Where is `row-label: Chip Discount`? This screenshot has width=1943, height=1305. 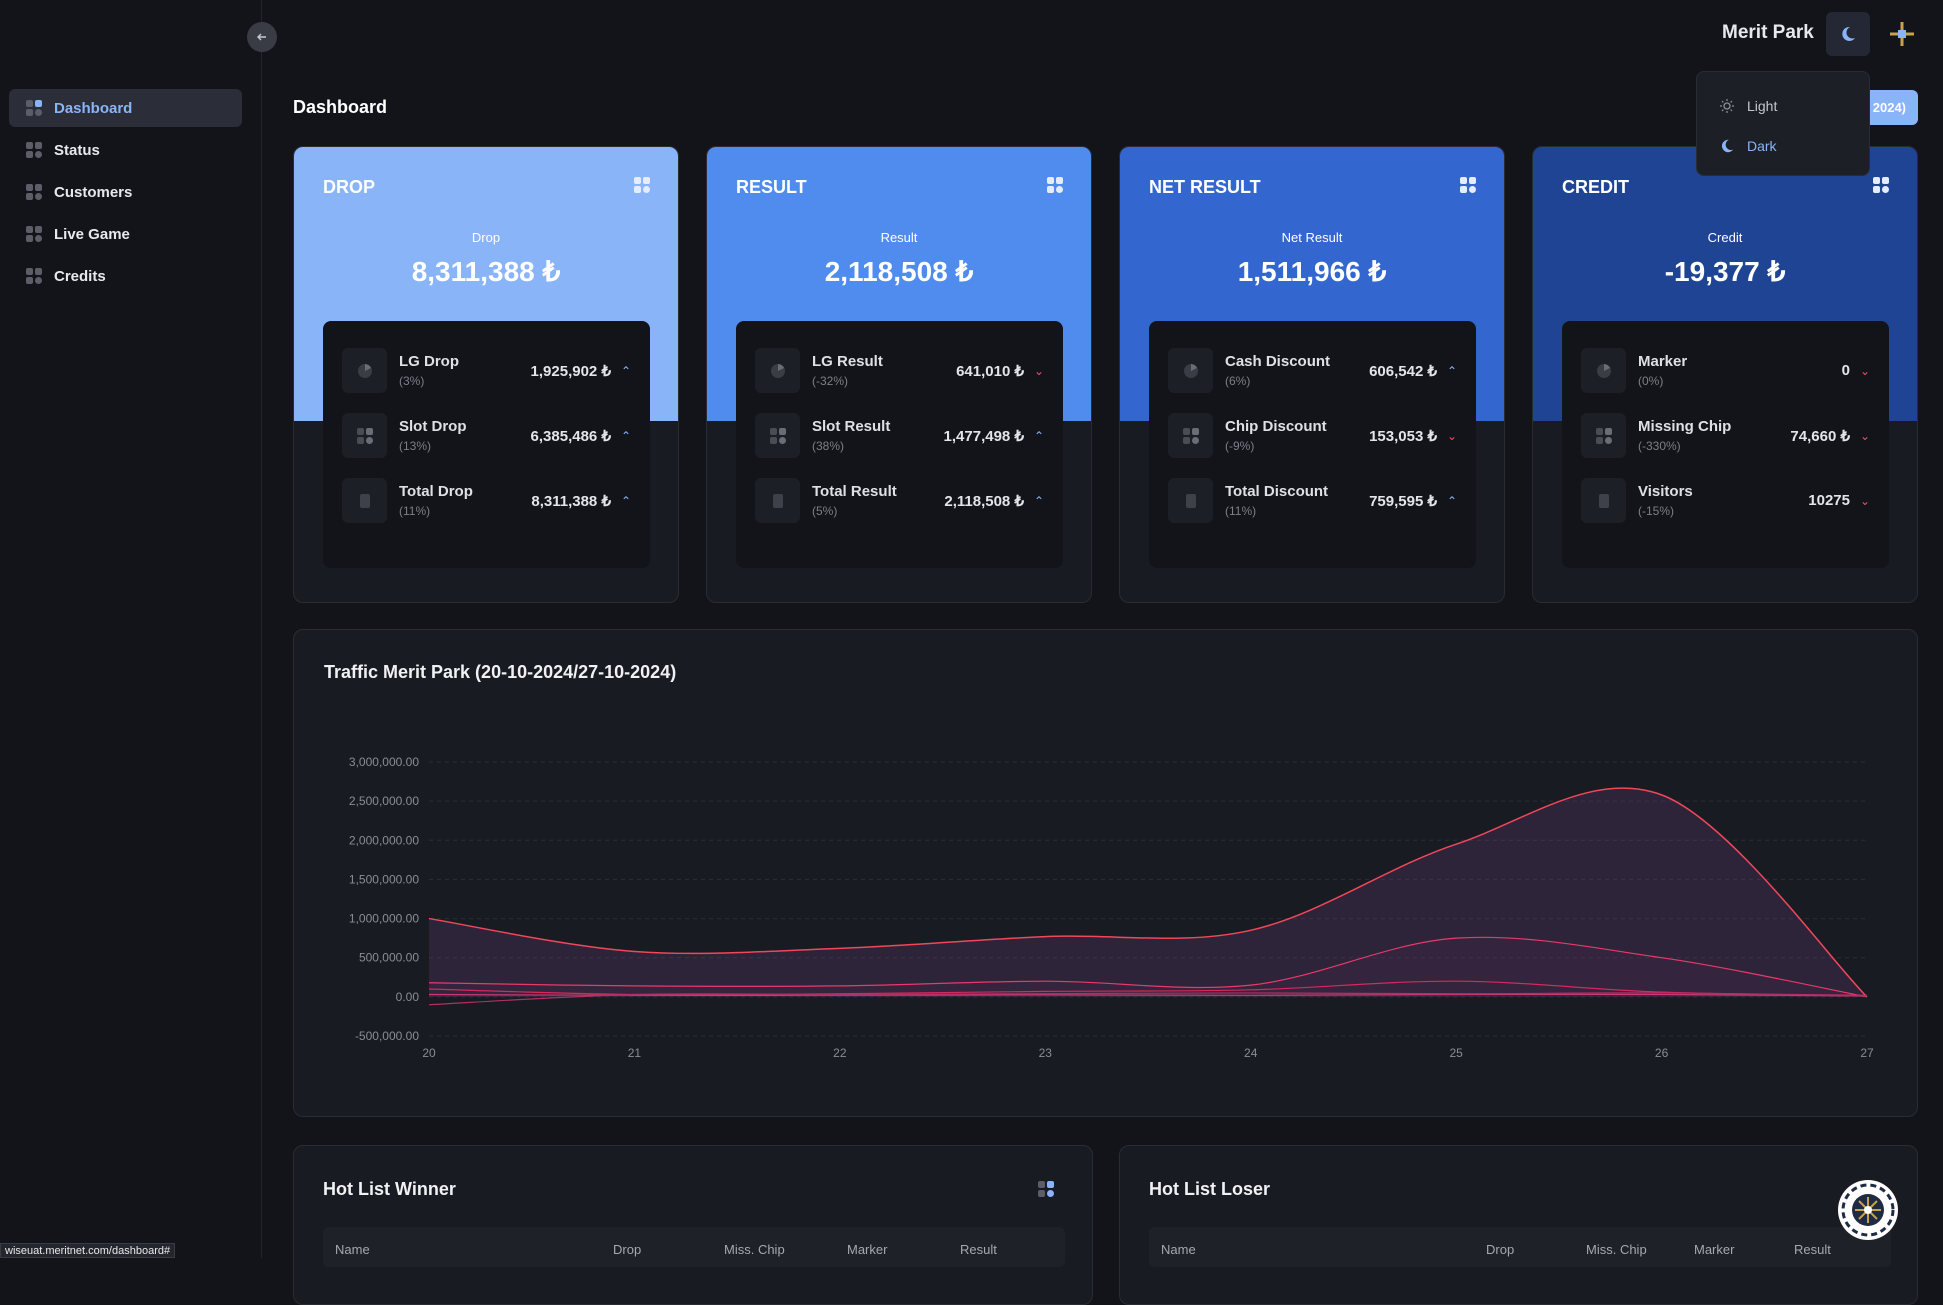
row-label: Chip Discount is located at coordinates (1276, 426).